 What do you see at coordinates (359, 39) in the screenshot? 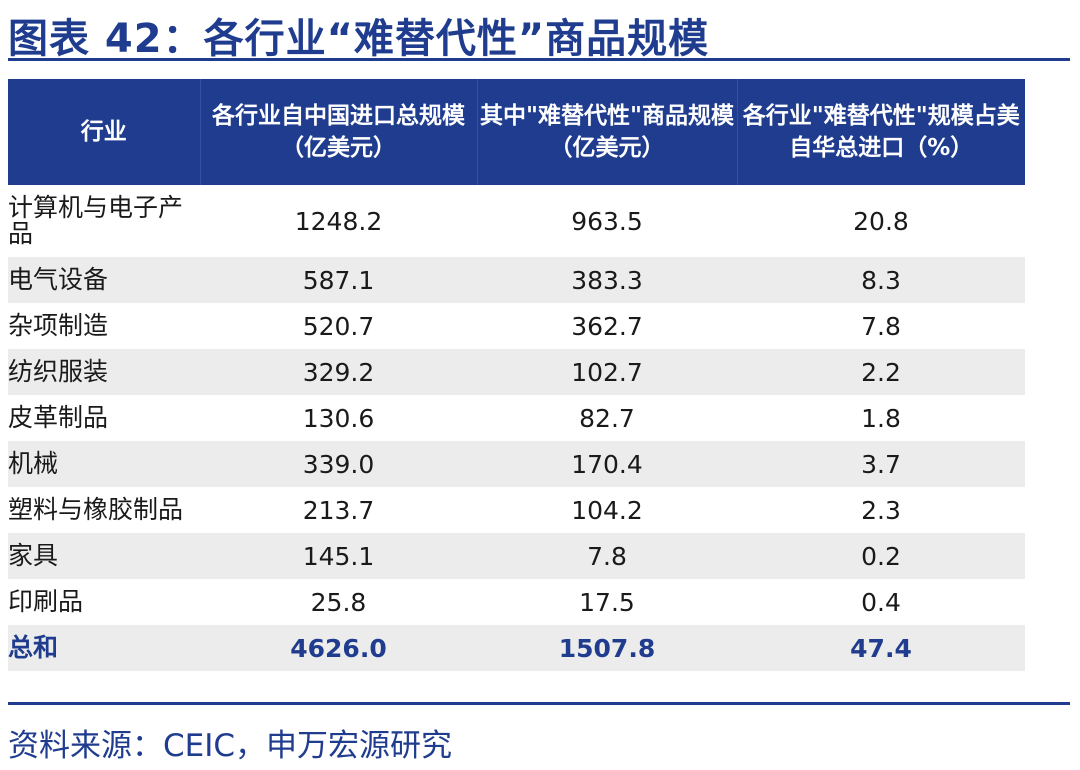
I see `figure-title: 图表 42：各行业“难替代性”商品规模` at bounding box center [359, 39].